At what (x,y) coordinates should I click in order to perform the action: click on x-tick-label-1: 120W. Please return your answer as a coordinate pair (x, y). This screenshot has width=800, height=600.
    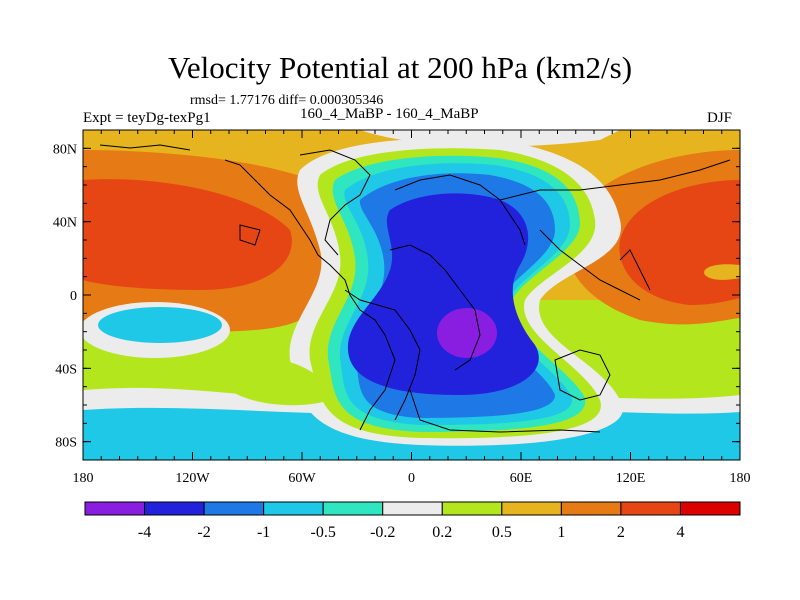
    Looking at the image, I should click on (192, 478).